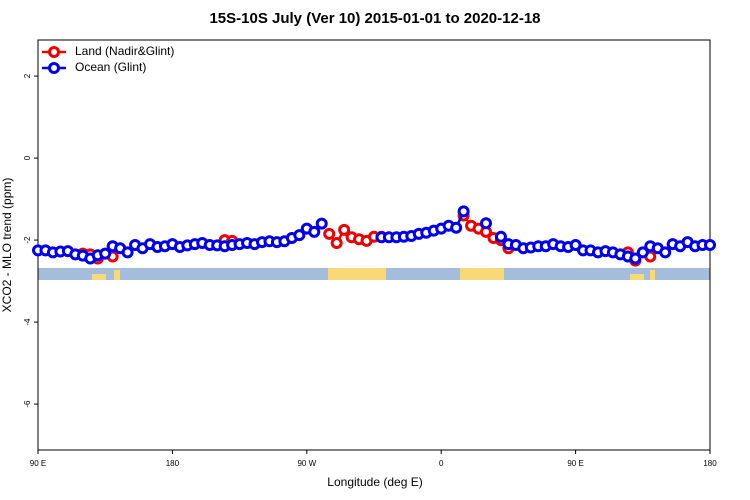  I want to click on land-mask, so click(374, 274).